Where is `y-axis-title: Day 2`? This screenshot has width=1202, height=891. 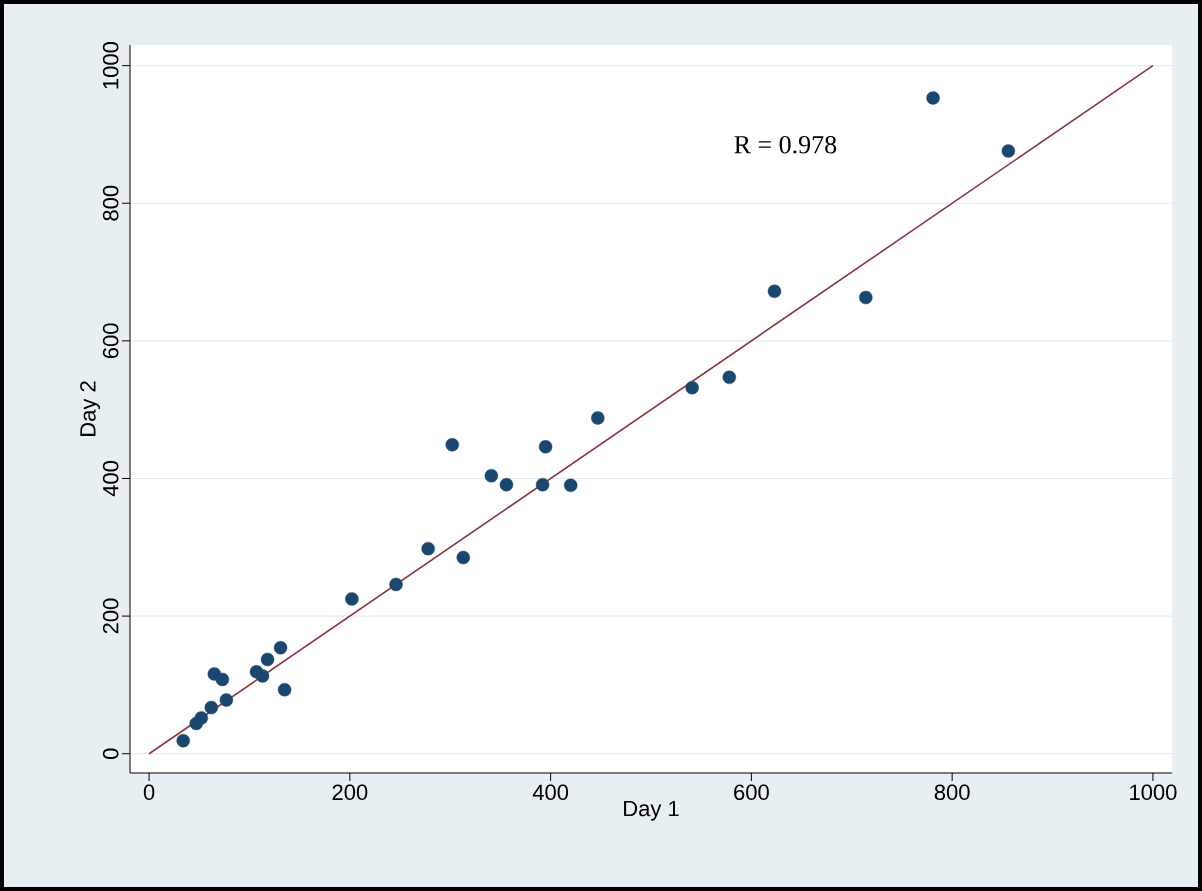 y-axis-title: Day 2 is located at coordinates (90, 408).